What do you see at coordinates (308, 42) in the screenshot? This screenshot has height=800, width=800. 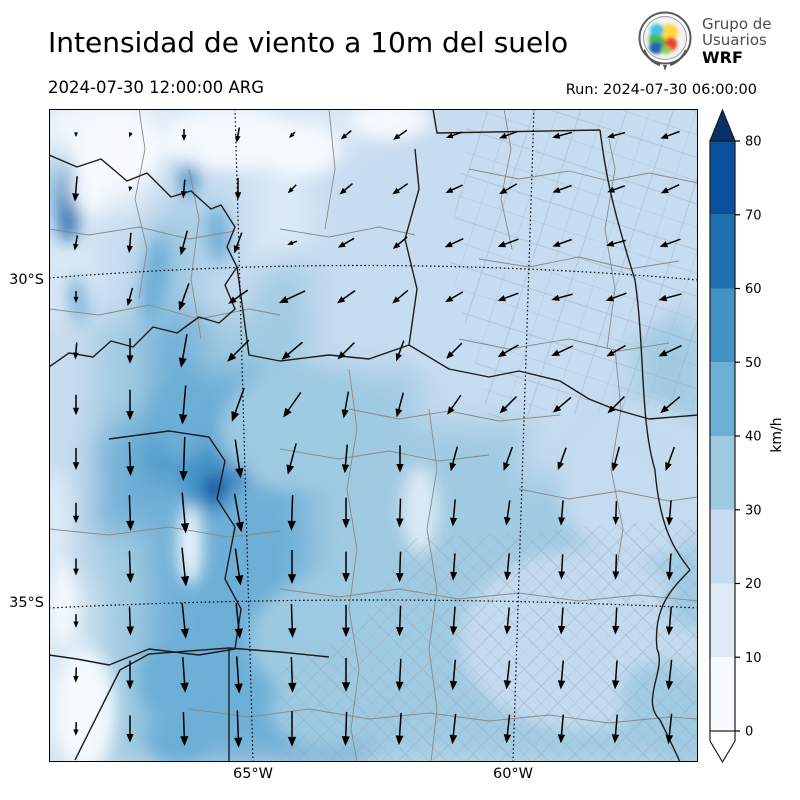 I see `page-title: Intensidad de viento a 10m del suelo` at bounding box center [308, 42].